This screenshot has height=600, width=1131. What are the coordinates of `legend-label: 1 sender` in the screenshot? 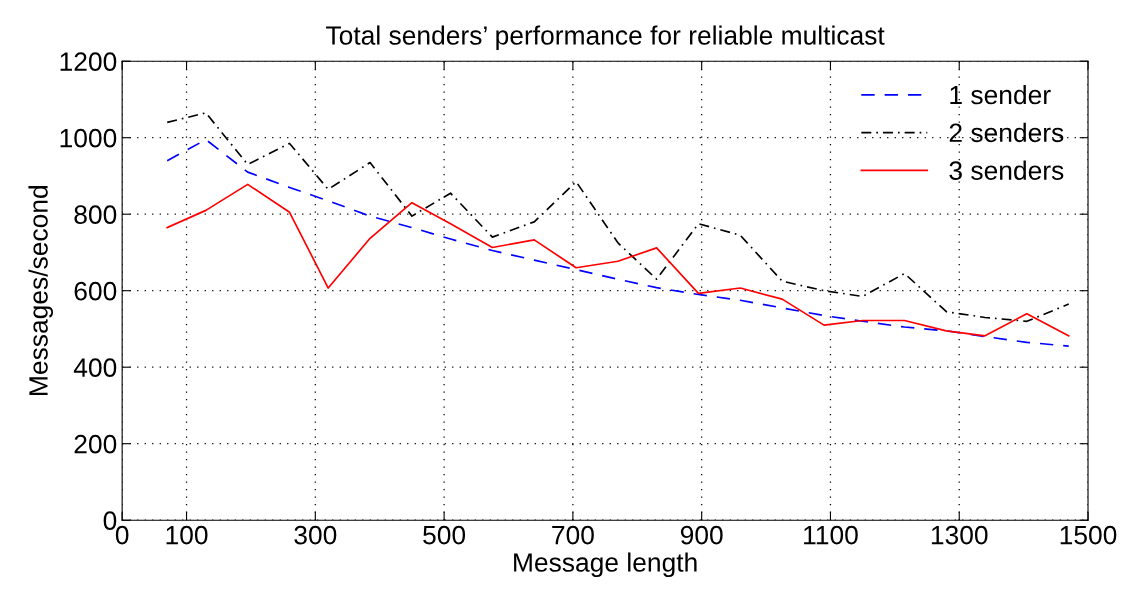 It's located at (1000, 94).